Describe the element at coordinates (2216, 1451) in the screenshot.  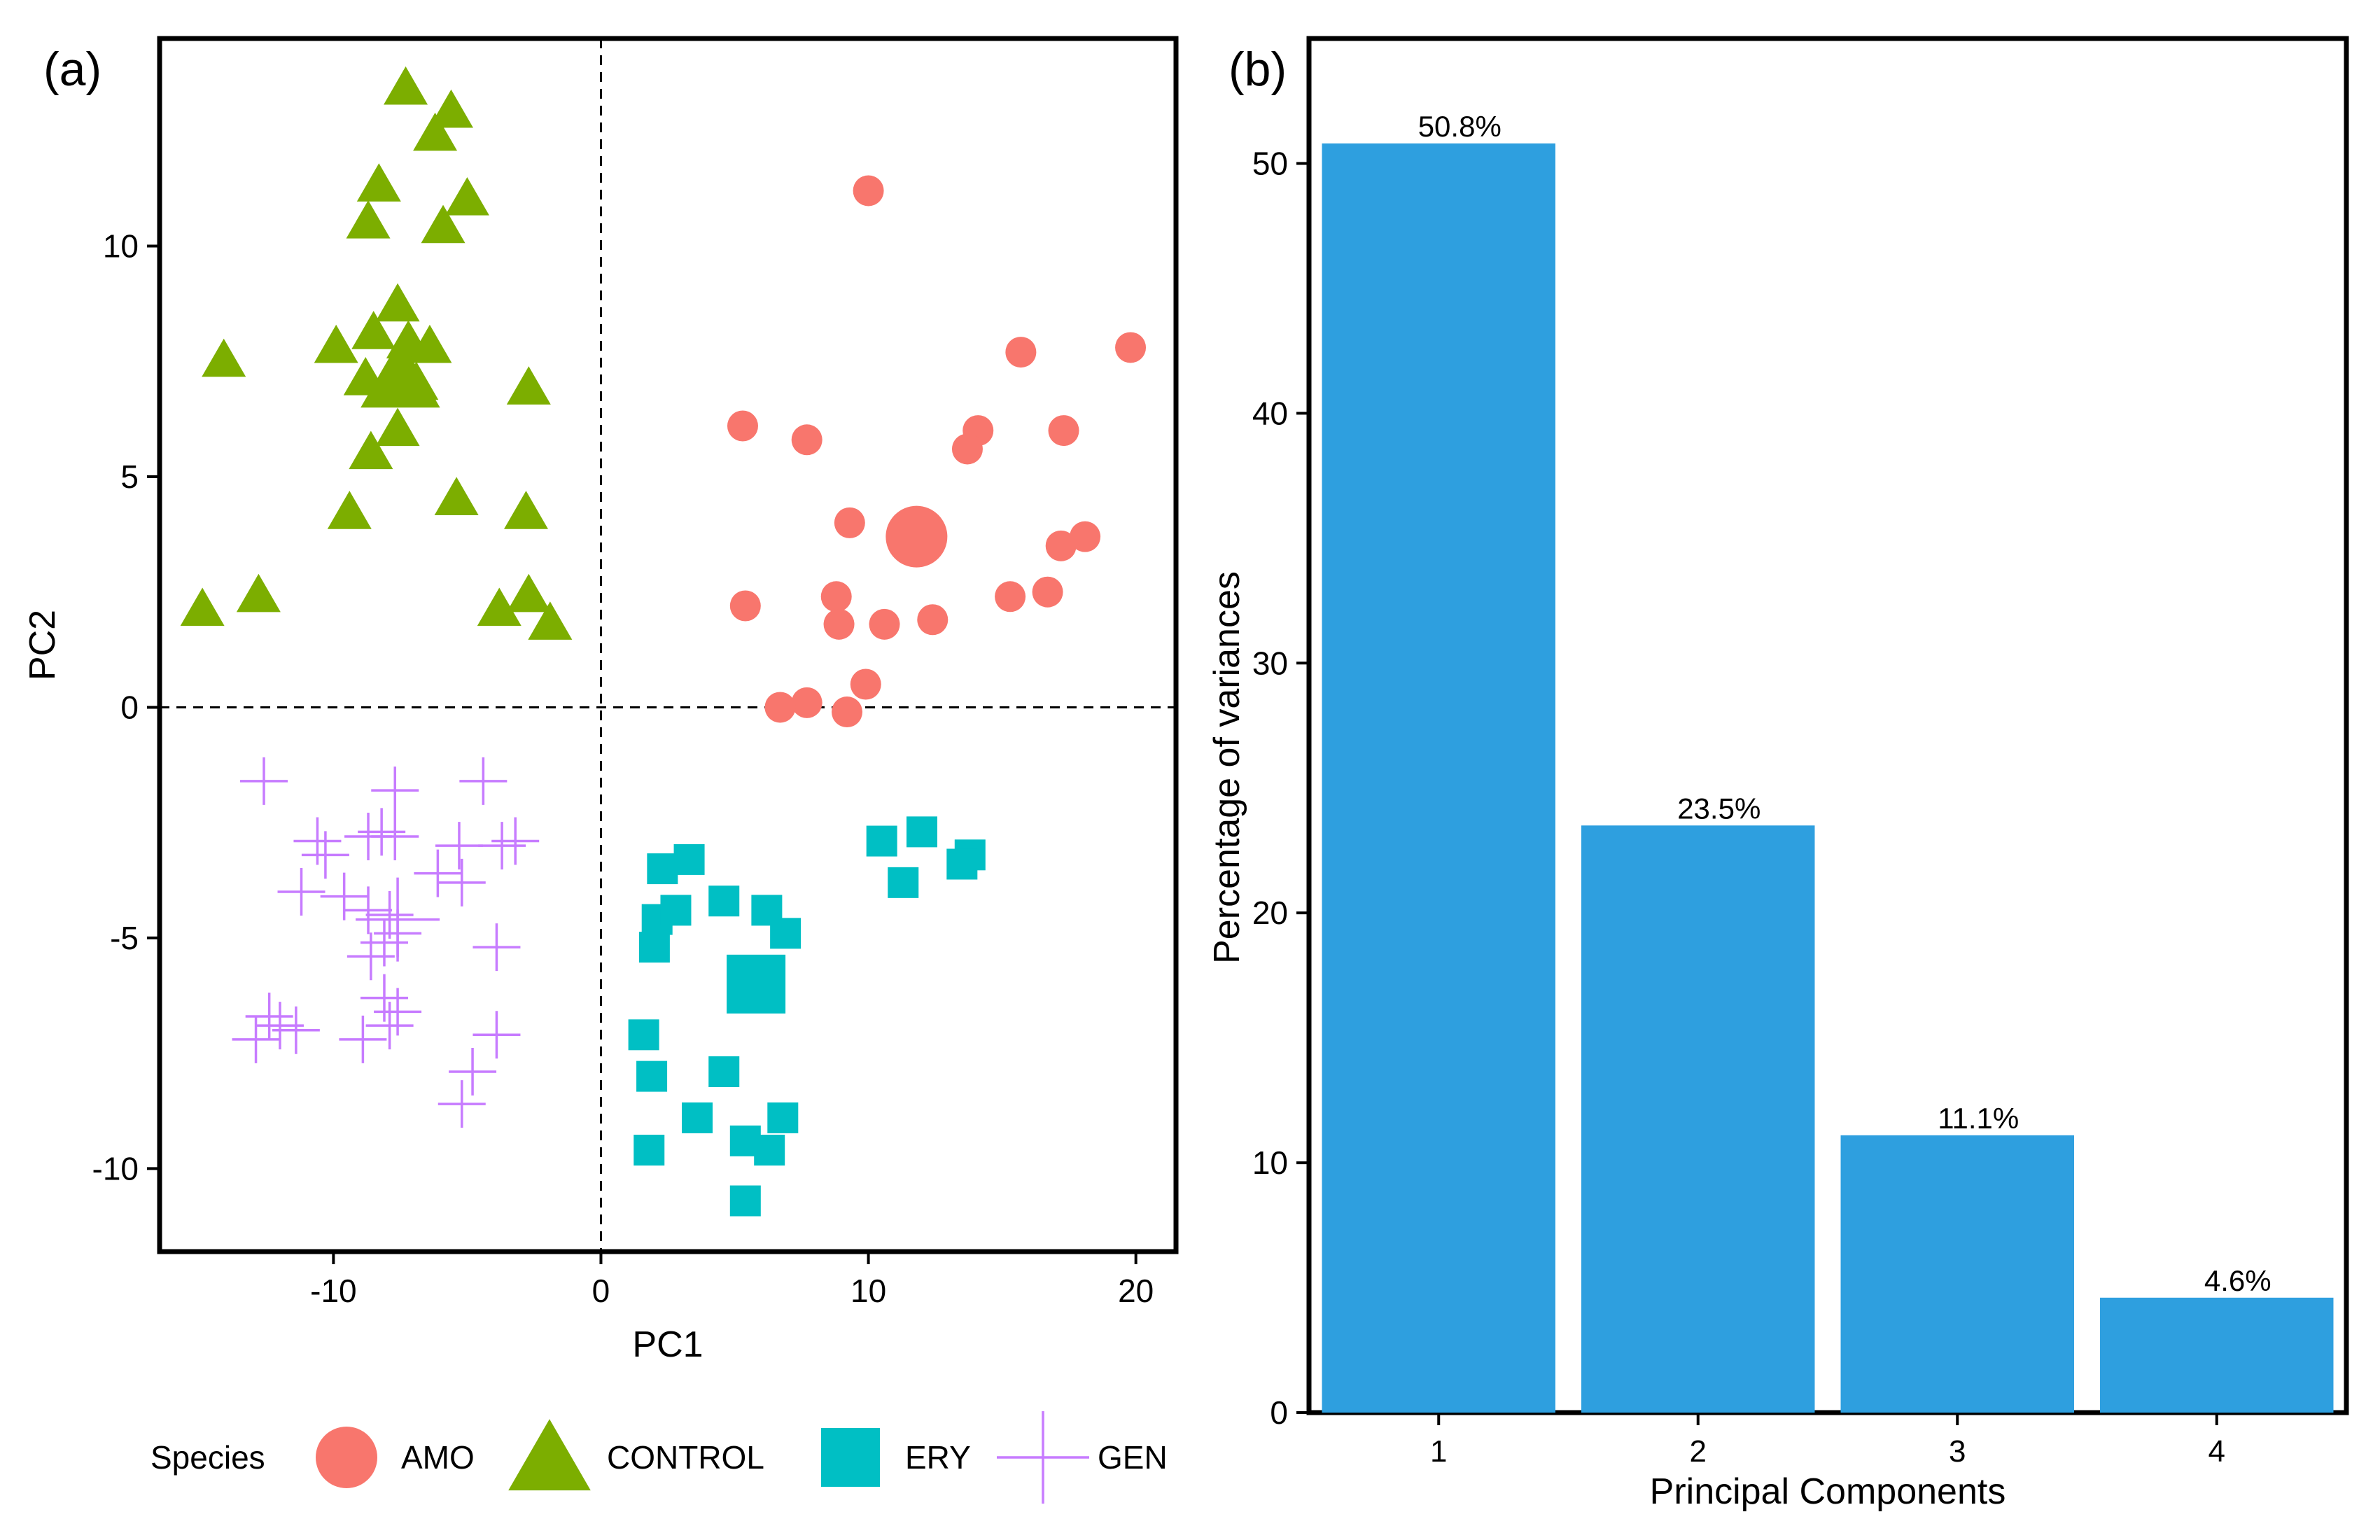
I see `x-tick-label: 4` at that location.